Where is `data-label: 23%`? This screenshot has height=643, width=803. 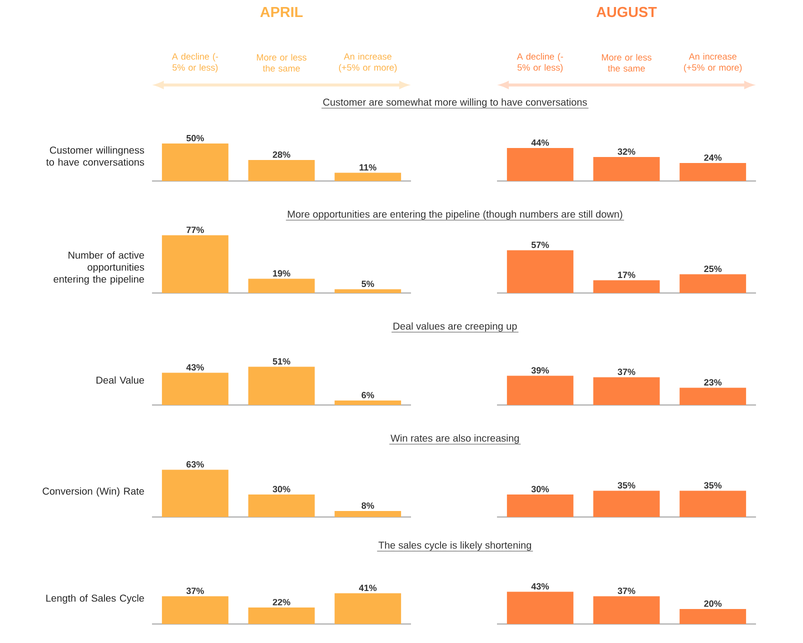 data-label: 23% is located at coordinates (713, 382).